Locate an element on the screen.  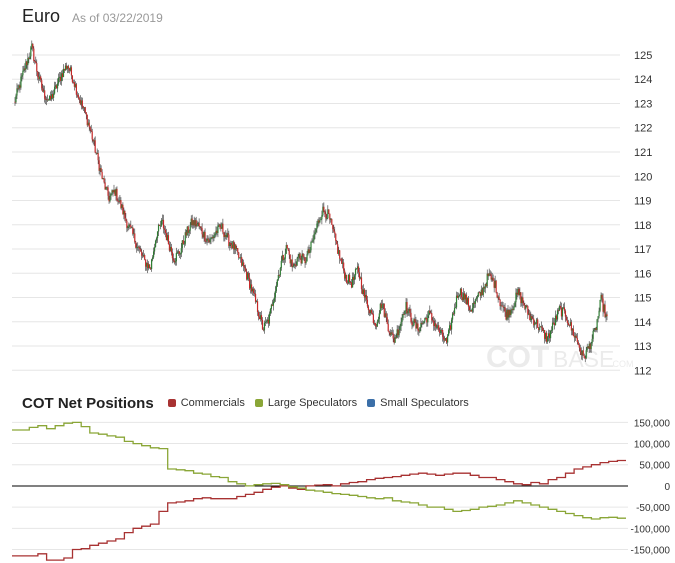
price-tick-label: 121 is located at coordinates (643, 153).